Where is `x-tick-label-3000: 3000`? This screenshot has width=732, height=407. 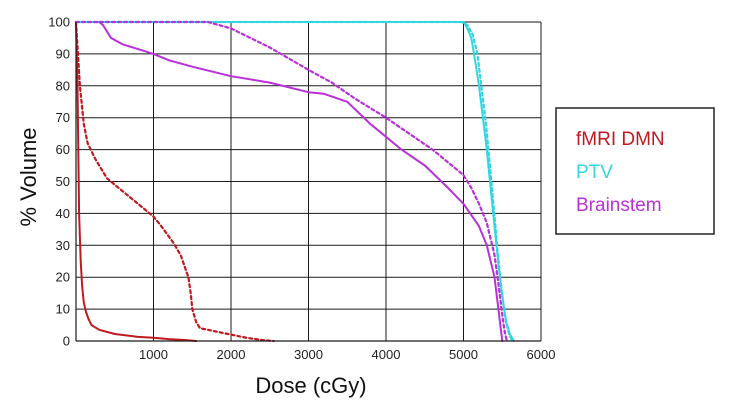
x-tick-label-3000: 3000 is located at coordinates (308, 354).